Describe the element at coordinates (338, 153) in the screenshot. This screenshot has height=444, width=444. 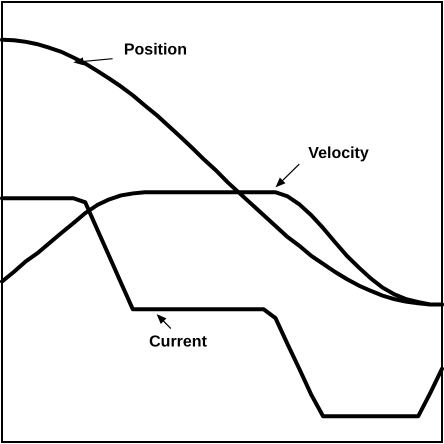
I see `text: Velocity` at that location.